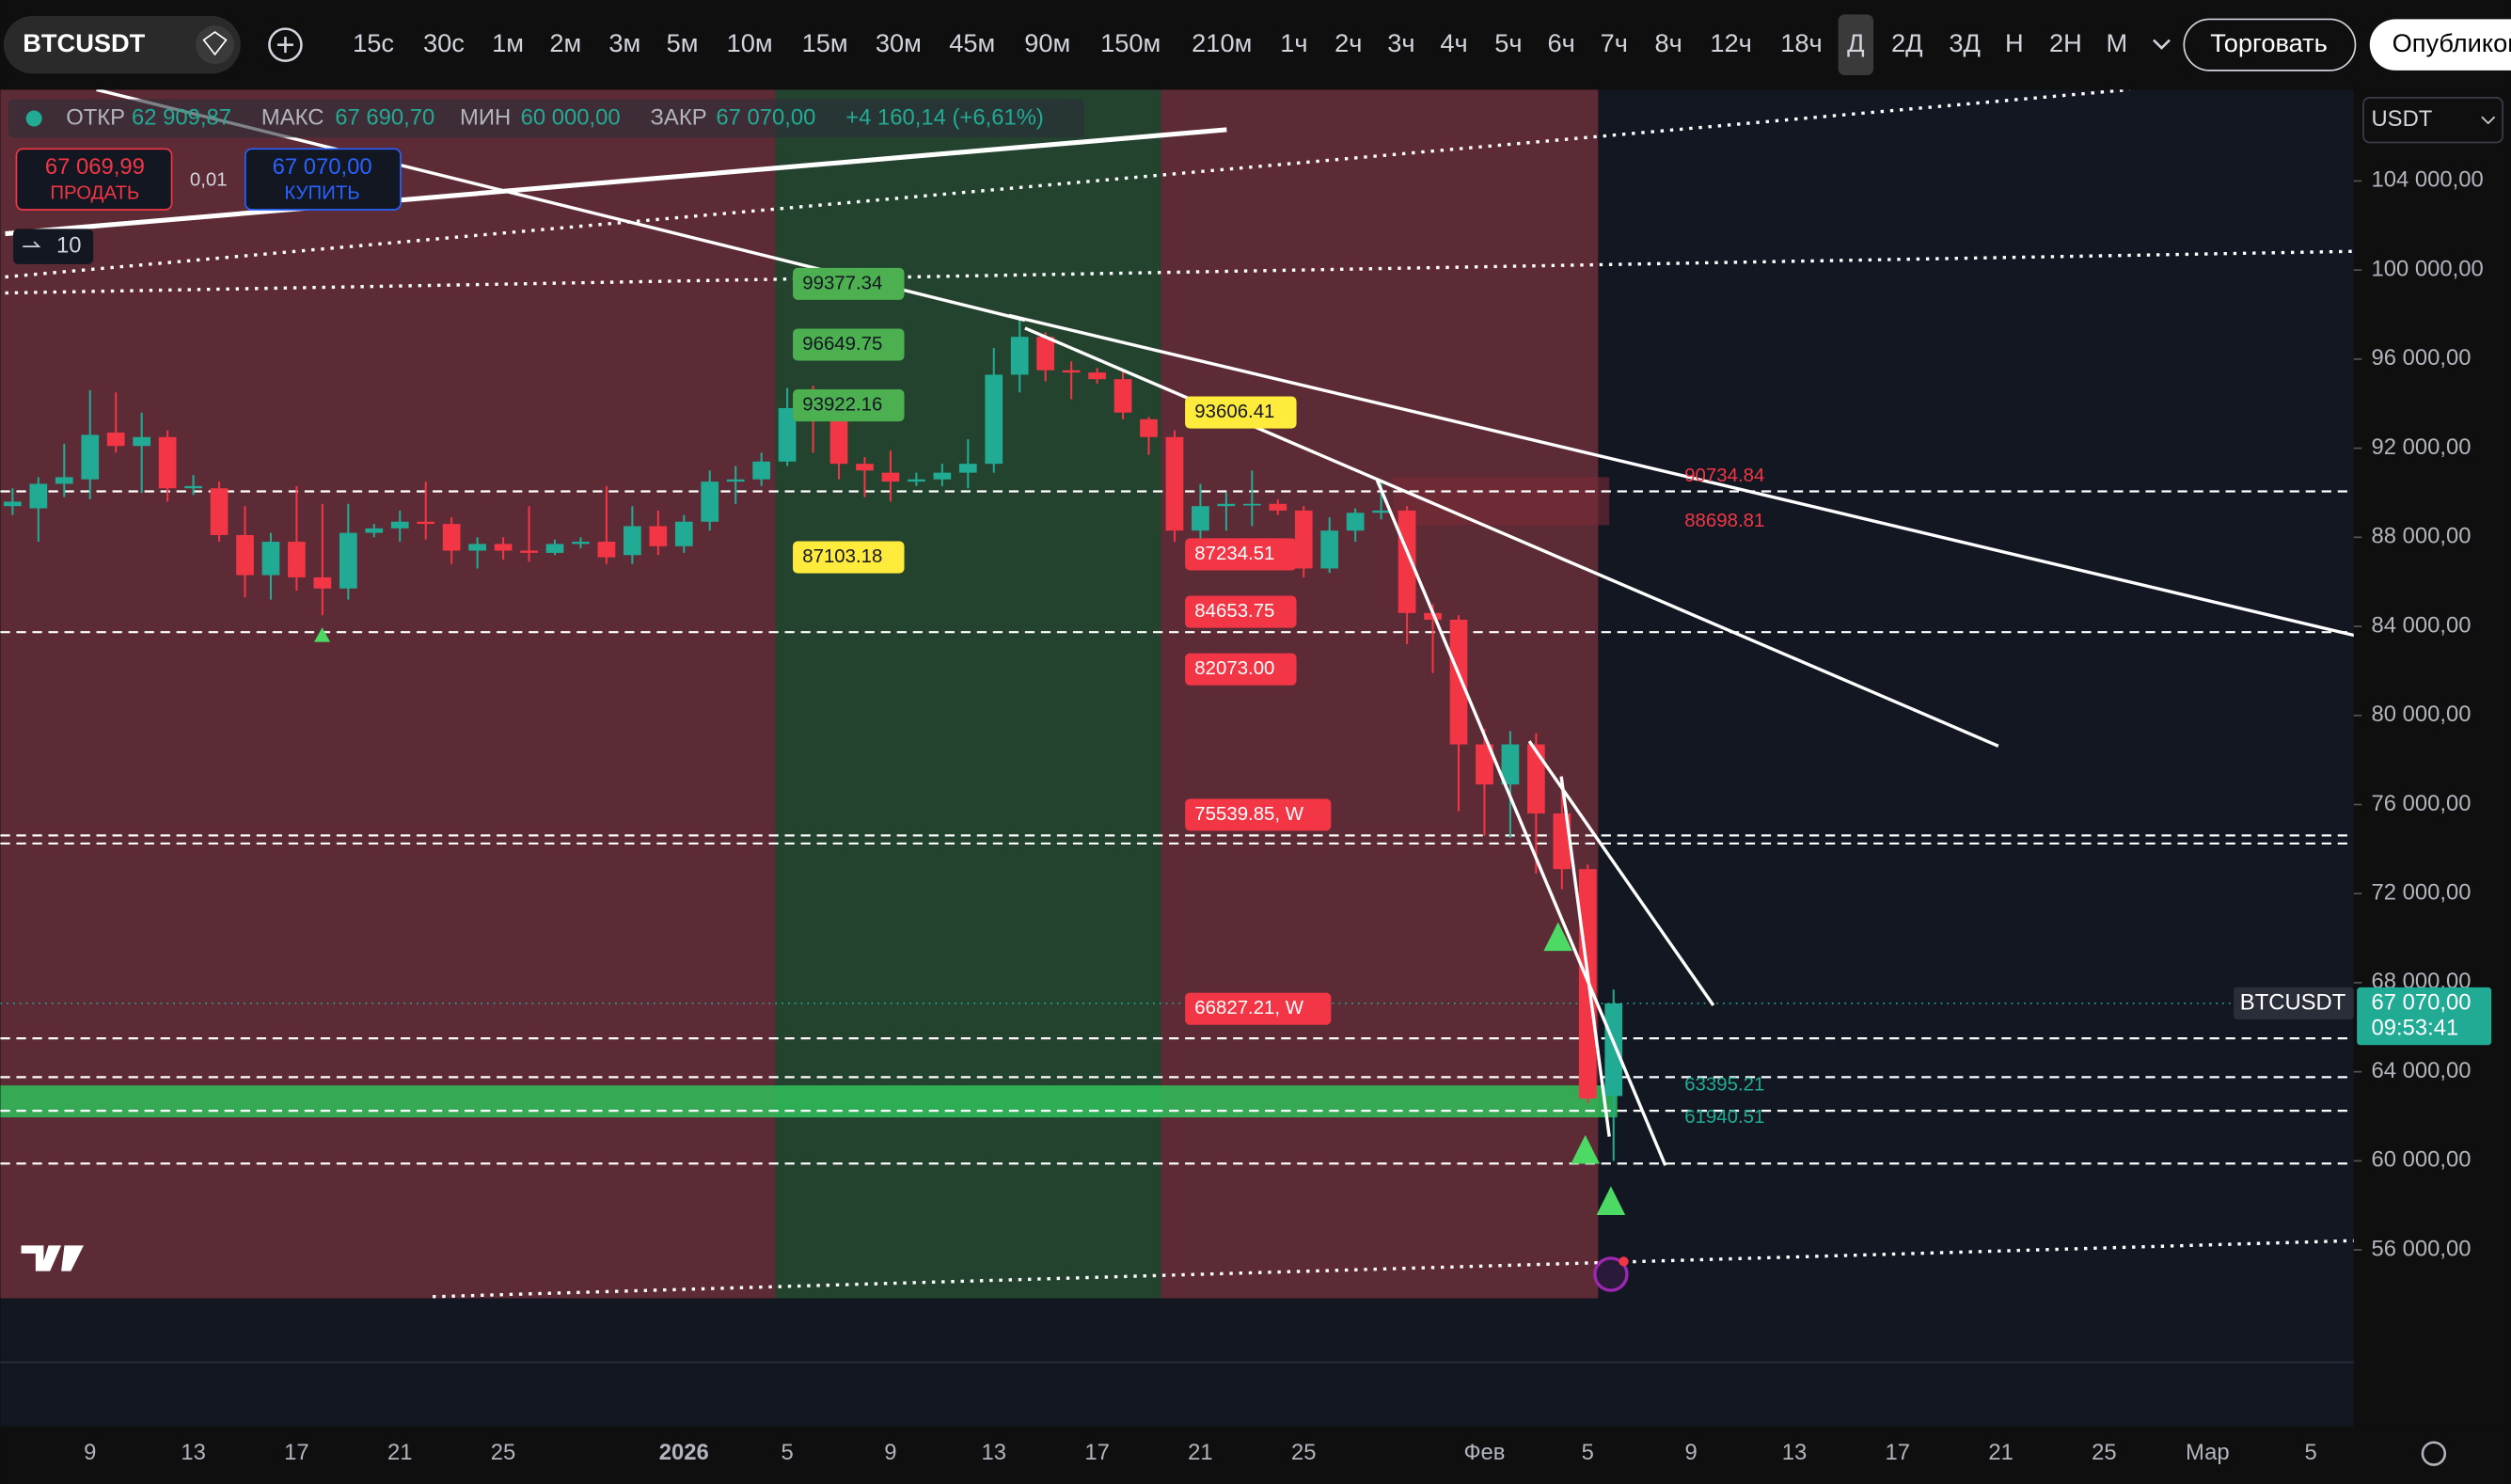 The height and width of the screenshot is (1484, 2511). I want to click on interval: Д, so click(1855, 42).